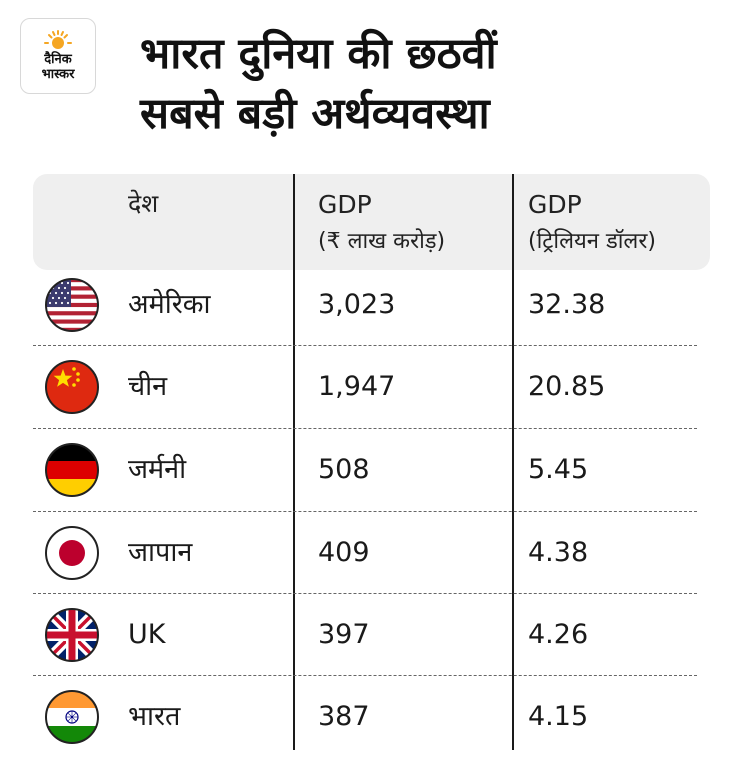  Describe the element at coordinates (147, 634) in the screenshot. I see `country-name: UK` at that location.